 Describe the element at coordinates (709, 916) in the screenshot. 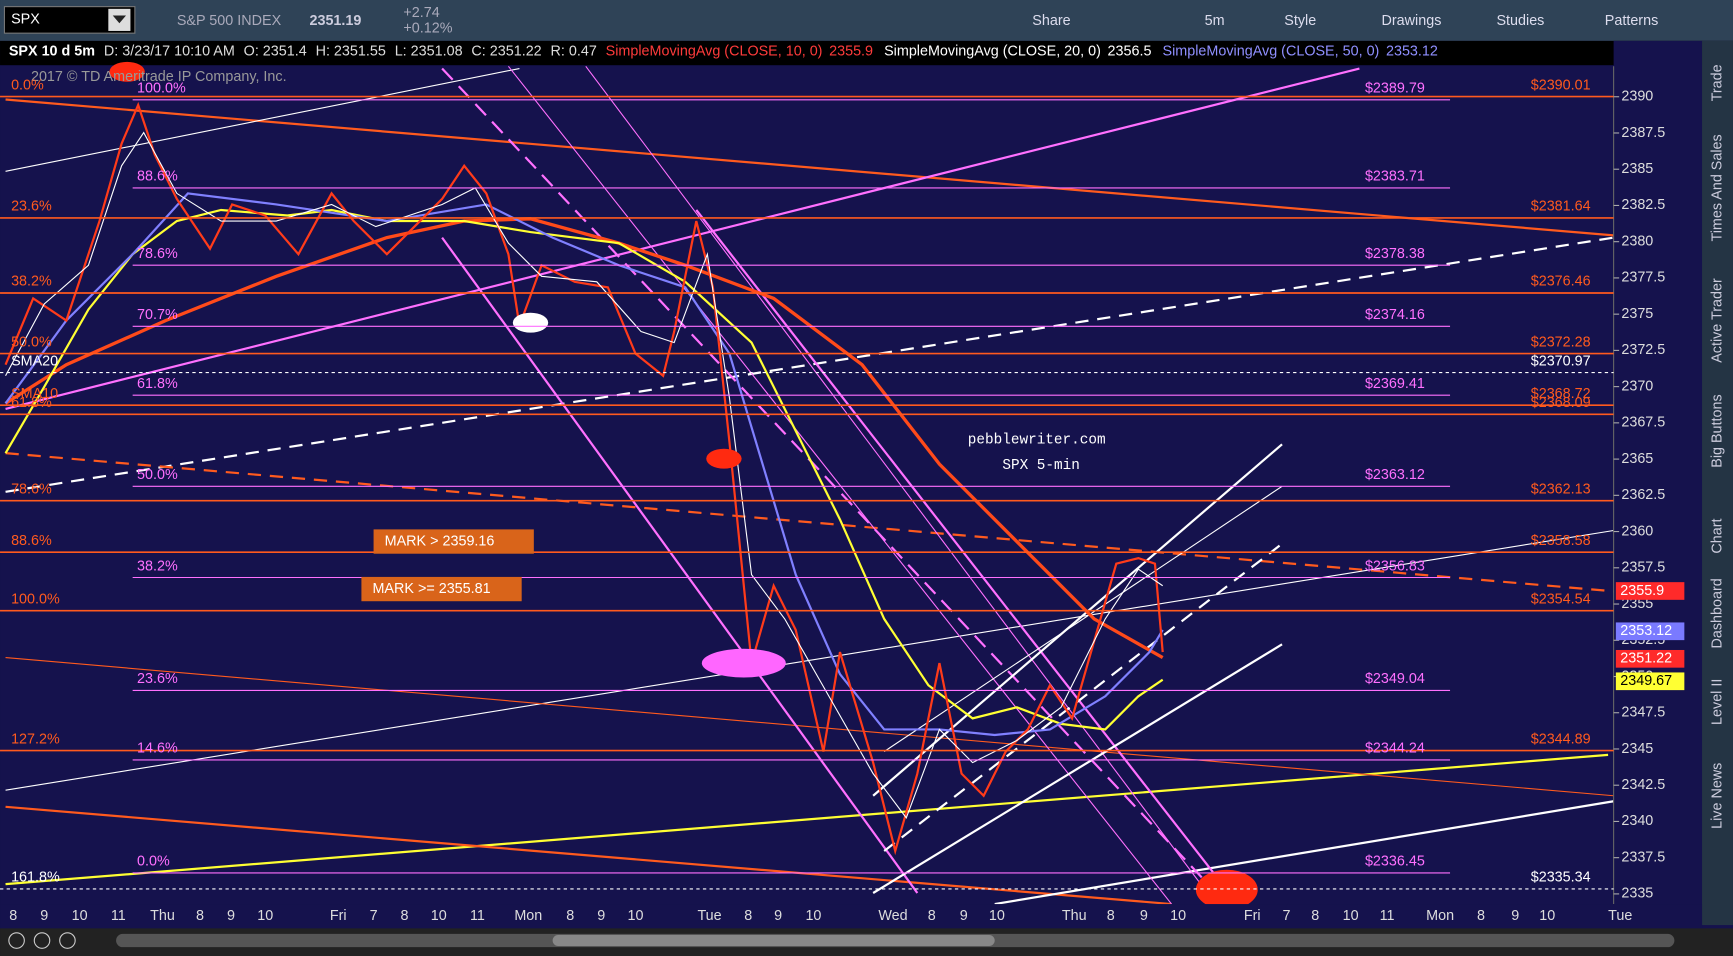

I see `x-tick-label: Tue` at that location.